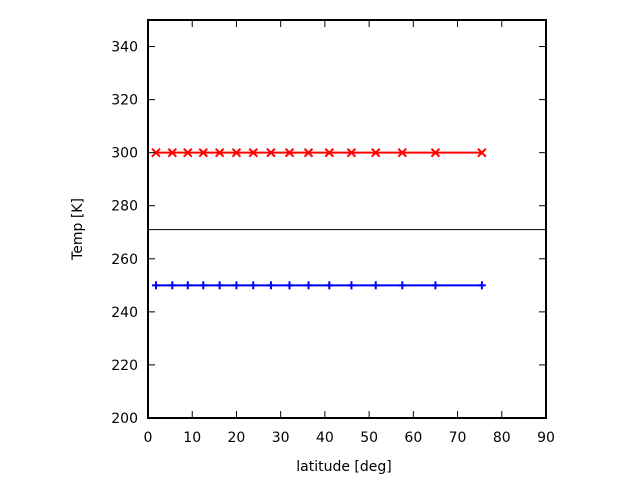 Image resolution: width=640 pixels, height=480 pixels. What do you see at coordinates (124, 101) in the screenshot?
I see `y-tick-label: 320` at bounding box center [124, 101].